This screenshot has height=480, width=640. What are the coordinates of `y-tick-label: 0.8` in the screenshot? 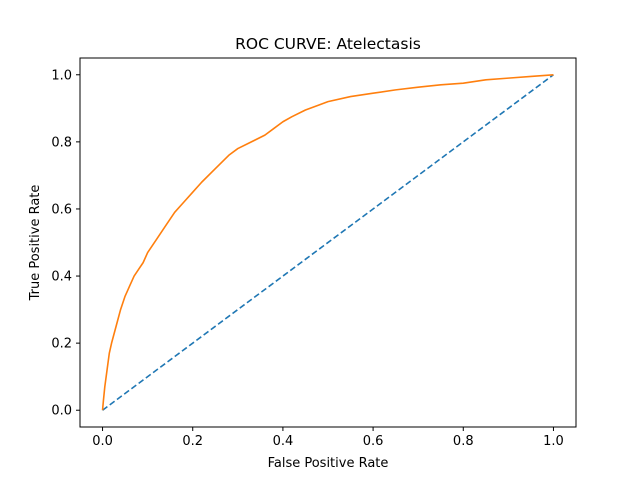 It's located at (61, 142).